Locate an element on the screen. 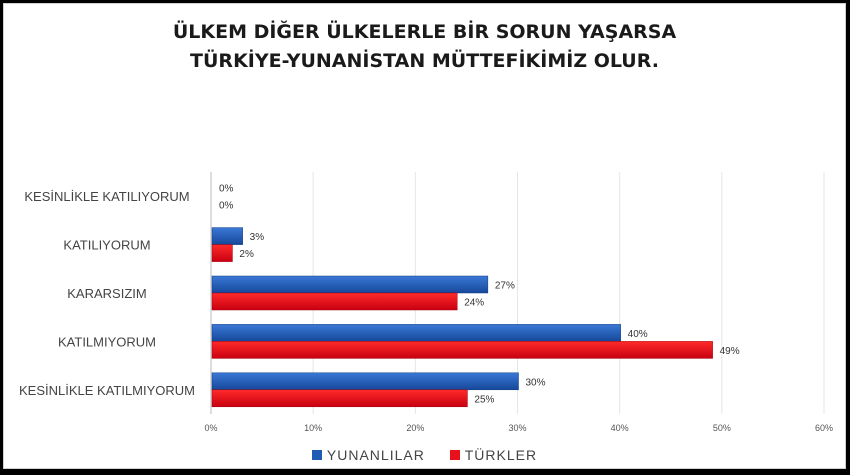 Image resolution: width=850 pixels, height=475 pixels. data-label: 27% is located at coordinates (505, 286).